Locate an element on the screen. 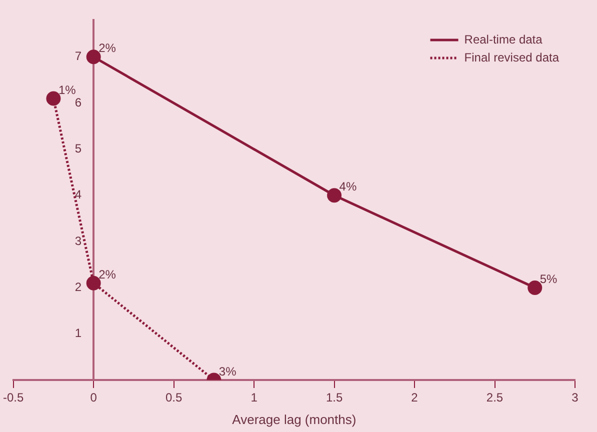  x-tick-label: 0.5 is located at coordinates (173, 397).